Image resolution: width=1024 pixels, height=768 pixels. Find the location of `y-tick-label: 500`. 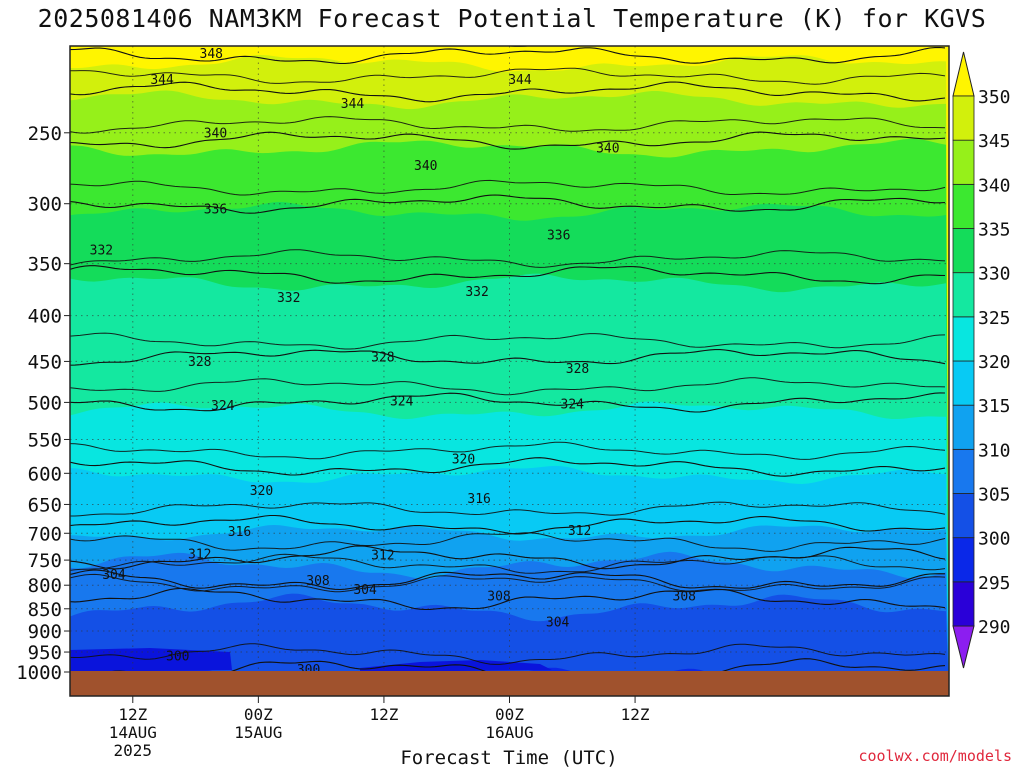

y-tick-label: 500 is located at coordinates (45, 403).